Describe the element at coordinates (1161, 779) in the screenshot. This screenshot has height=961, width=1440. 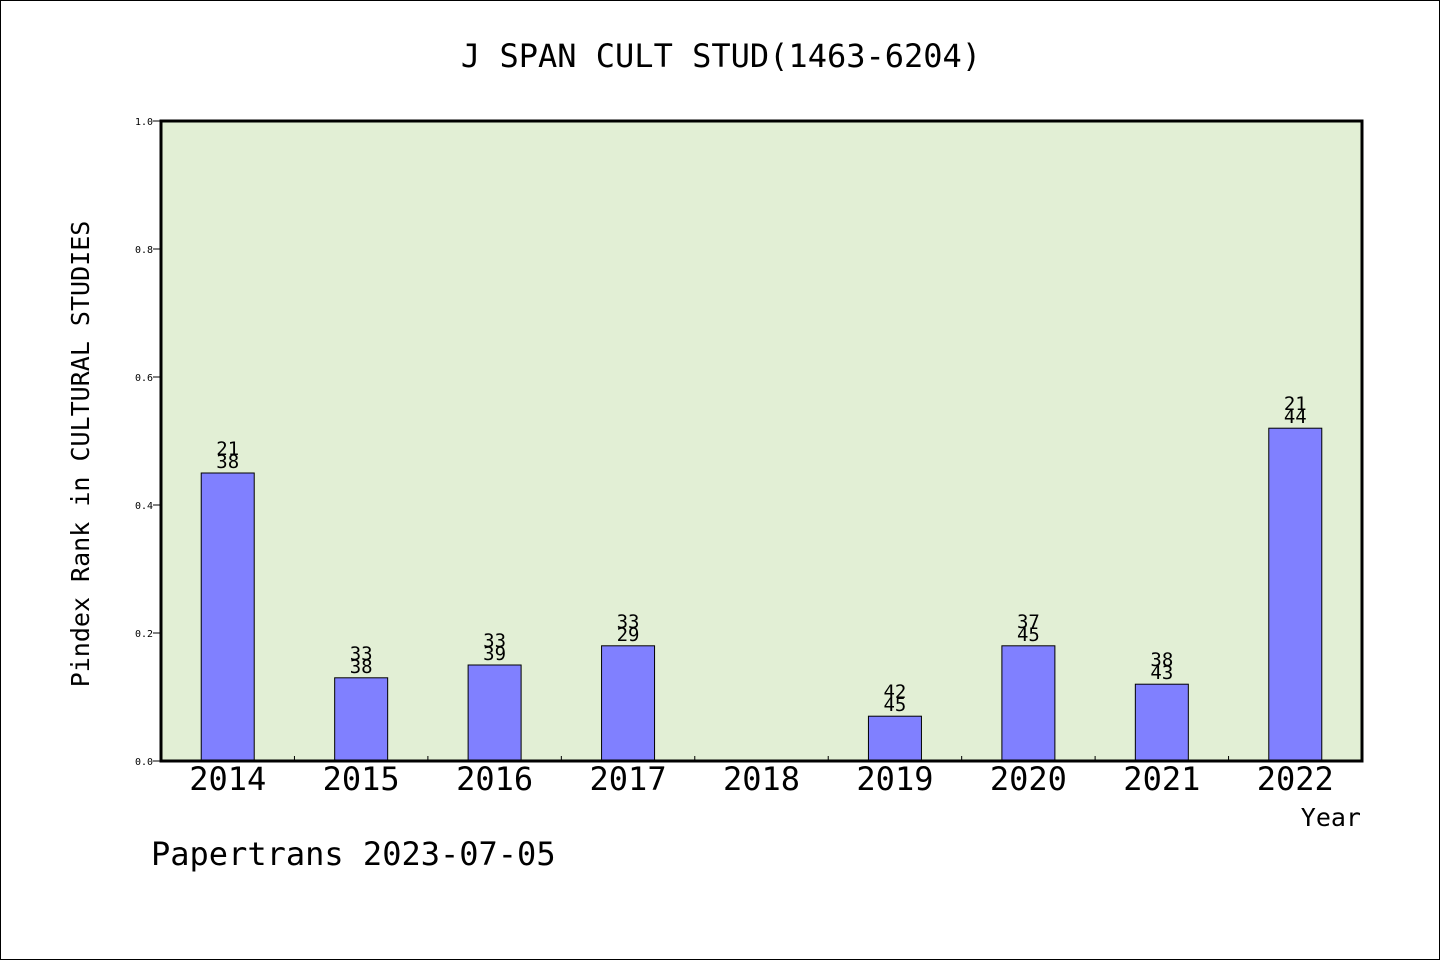
I see `x-tick-label: 2021` at that location.